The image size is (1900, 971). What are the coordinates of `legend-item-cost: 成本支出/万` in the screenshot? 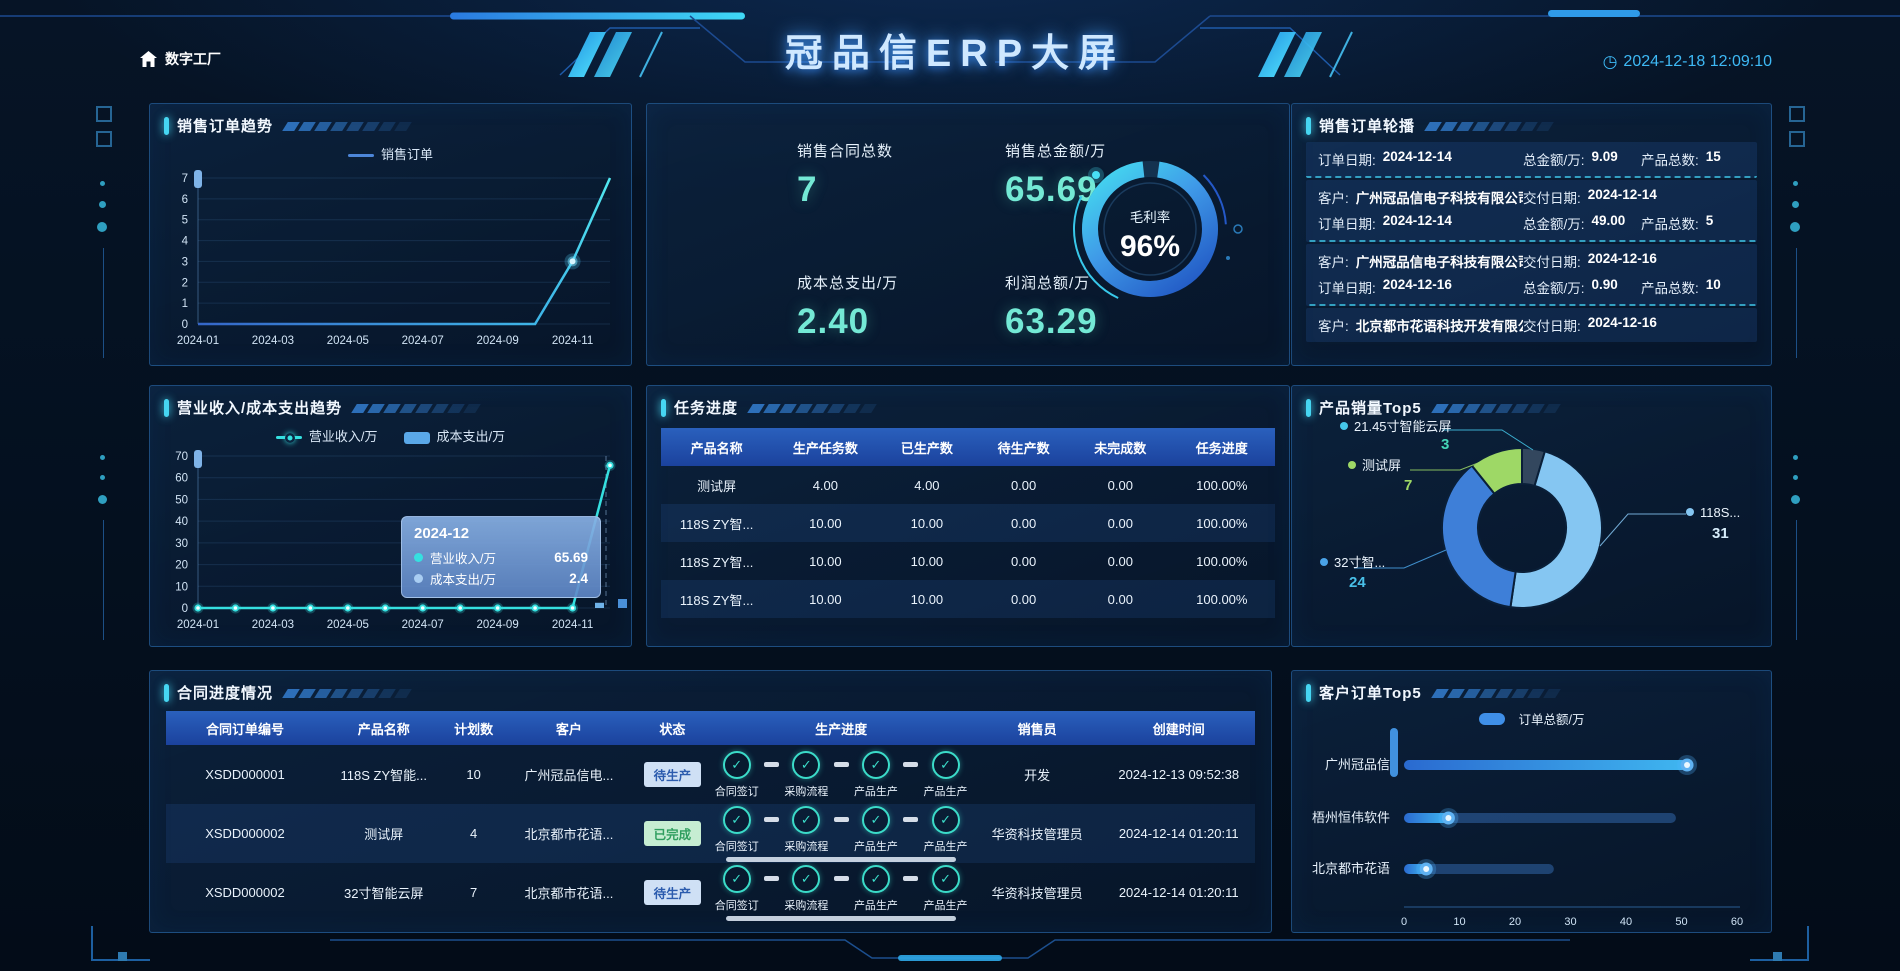 It's located at (454, 435).